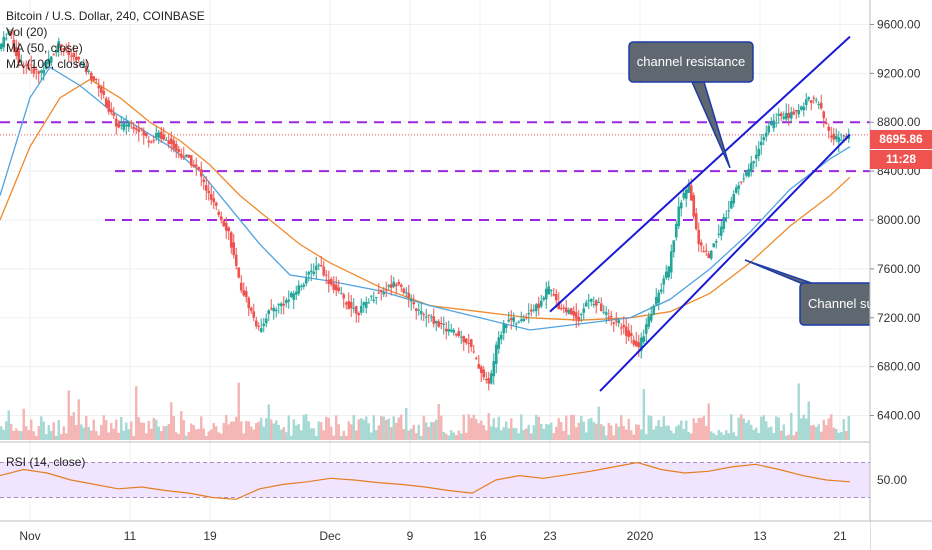 The image size is (932, 550). I want to click on price-tick-label: 9600.00, so click(899, 24).